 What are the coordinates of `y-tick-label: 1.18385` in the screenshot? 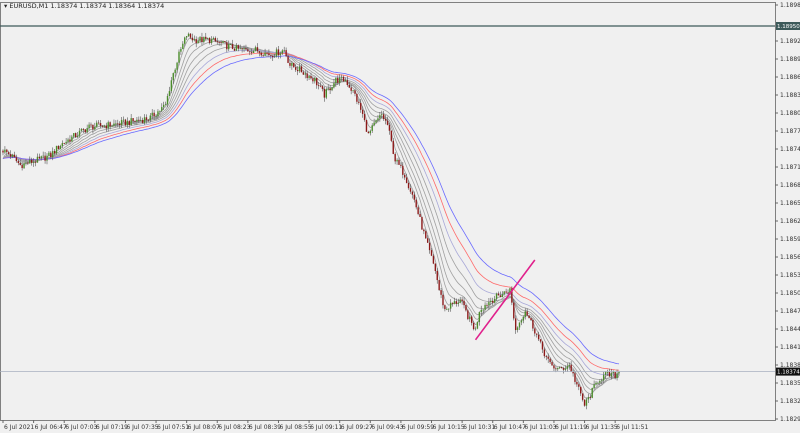 It's located at (790, 365).